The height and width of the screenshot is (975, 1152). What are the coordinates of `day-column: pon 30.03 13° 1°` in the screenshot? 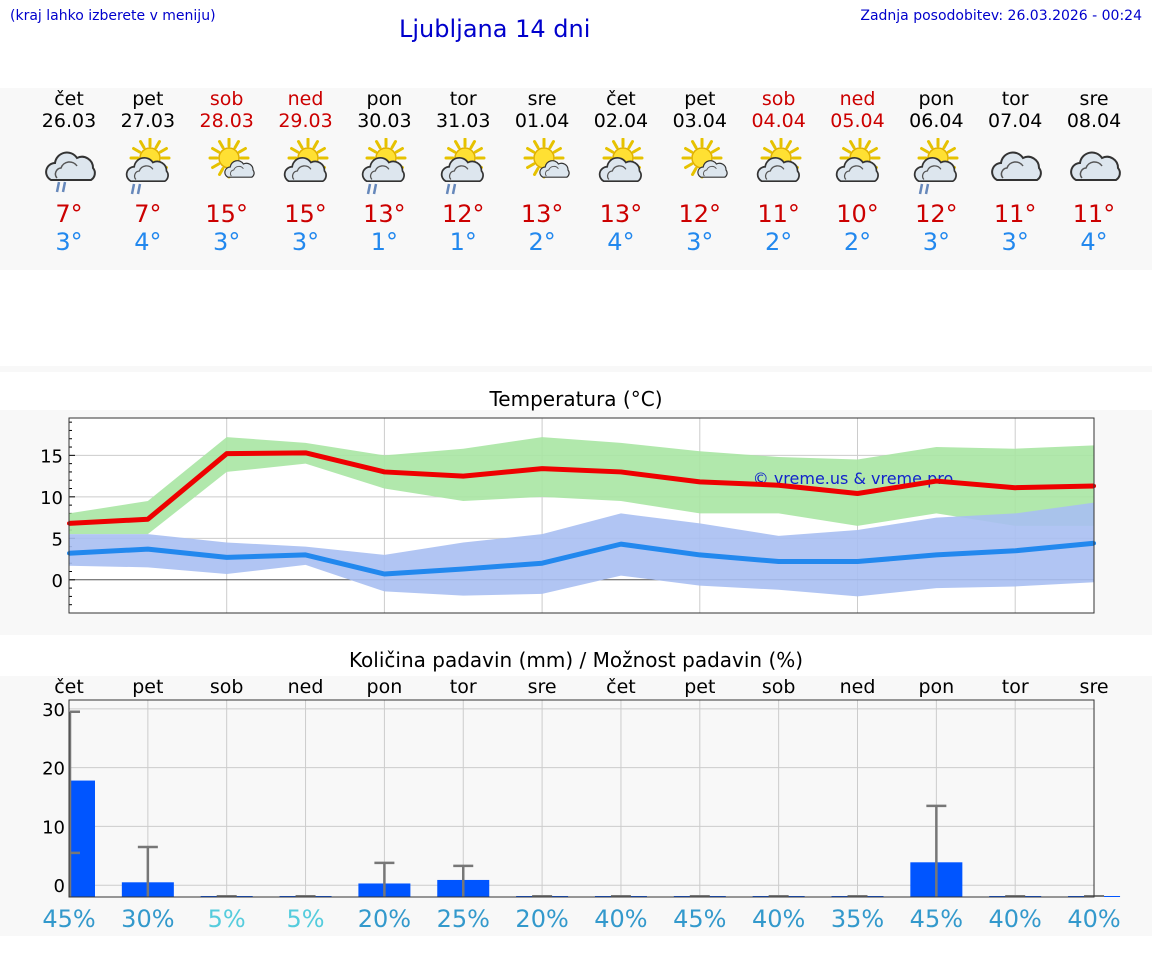 It's located at (384, 172).